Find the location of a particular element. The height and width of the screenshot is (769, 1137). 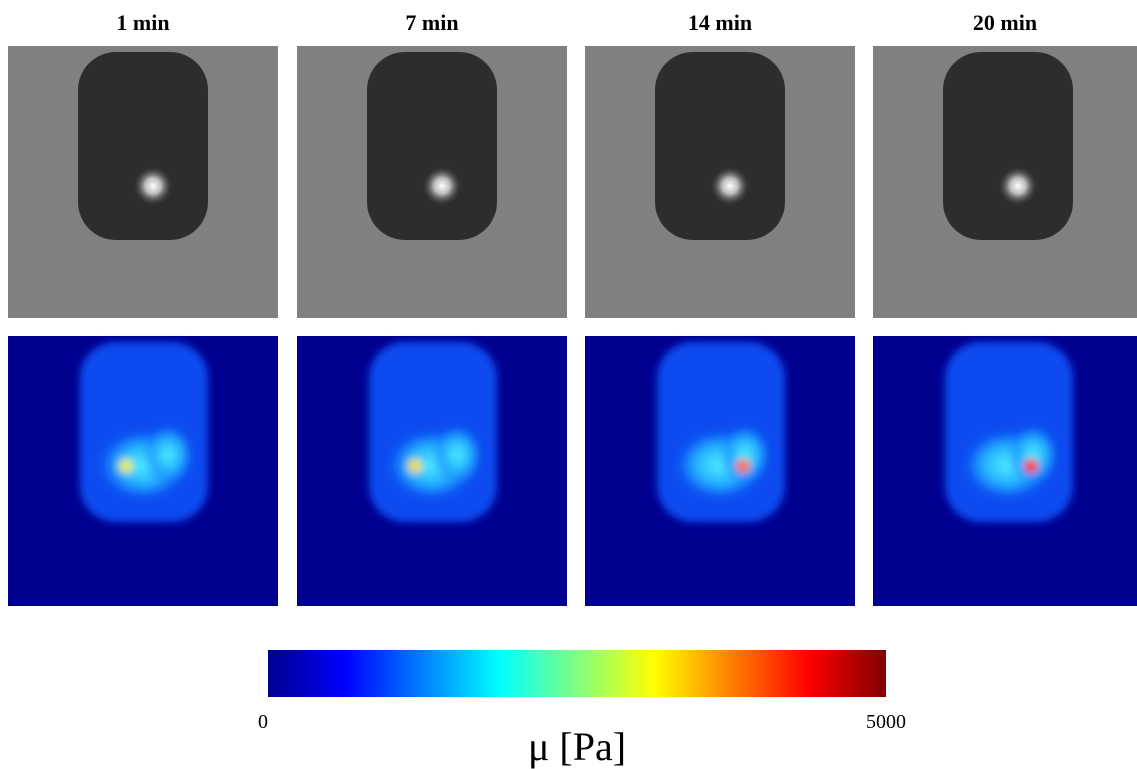

colorbar-label: μ [Pa] is located at coordinates (577, 746).